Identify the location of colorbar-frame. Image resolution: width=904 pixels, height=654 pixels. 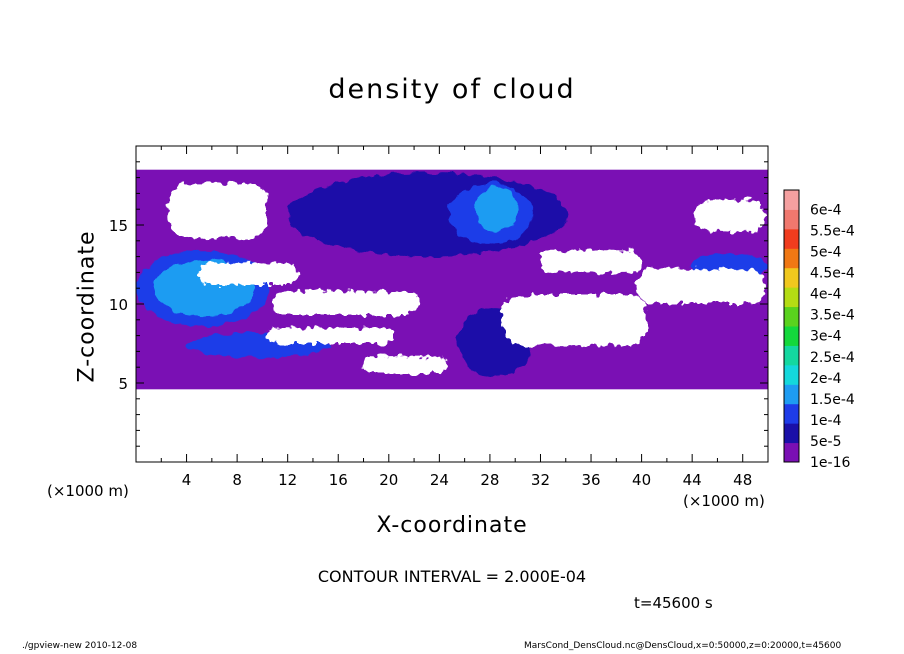
(791, 326).